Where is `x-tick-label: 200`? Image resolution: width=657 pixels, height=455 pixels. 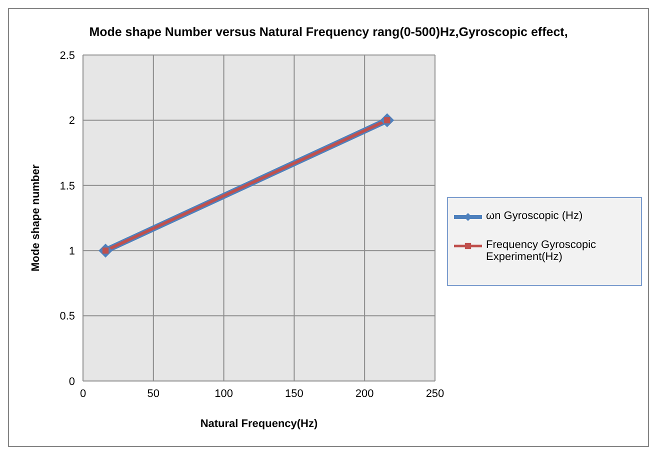 x-tick-label: 200 is located at coordinates (364, 394).